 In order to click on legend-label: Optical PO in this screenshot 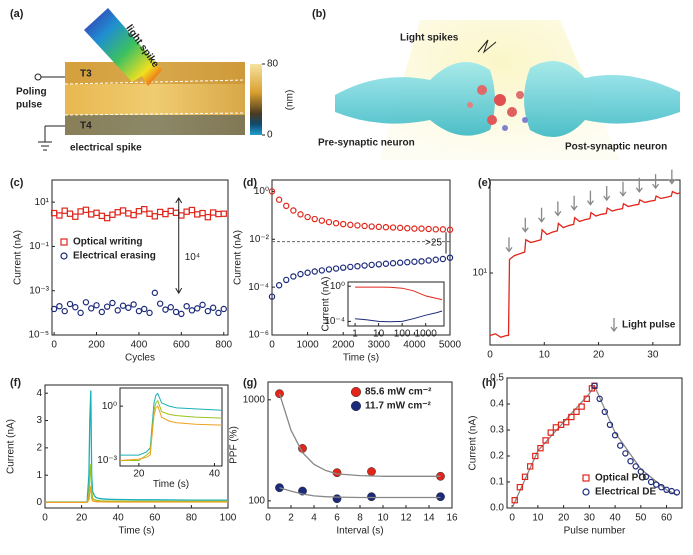, I will do `click(620, 478)`.